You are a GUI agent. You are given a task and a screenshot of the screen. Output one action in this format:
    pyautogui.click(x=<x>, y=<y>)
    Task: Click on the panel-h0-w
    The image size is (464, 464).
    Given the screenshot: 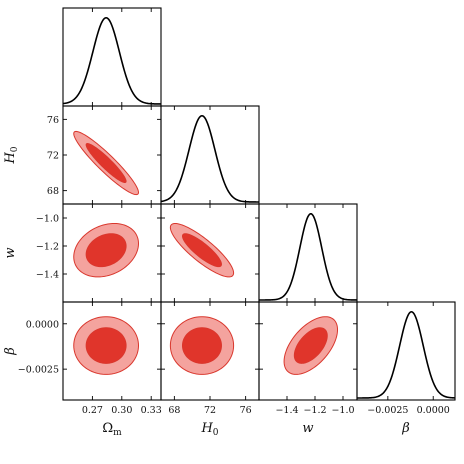 What is the action you would take?
    pyautogui.click(x=210, y=253)
    